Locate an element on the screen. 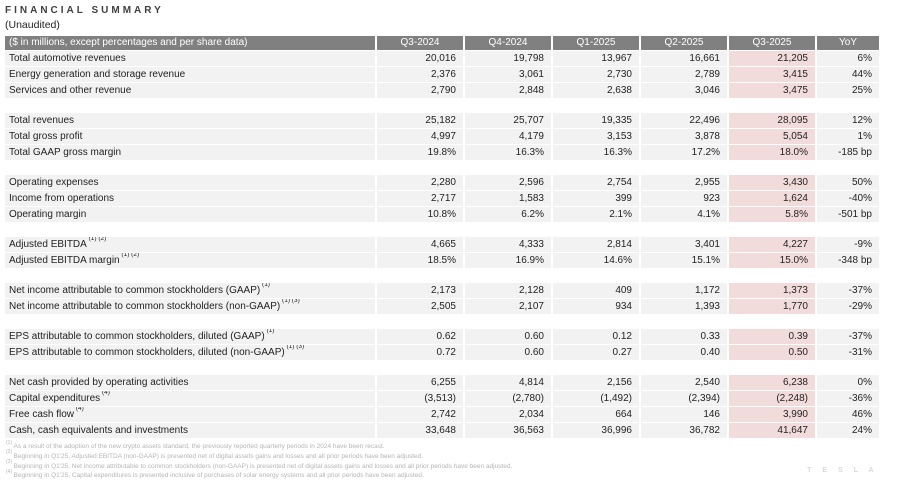  value-cell: 41,647 is located at coordinates (772, 430).